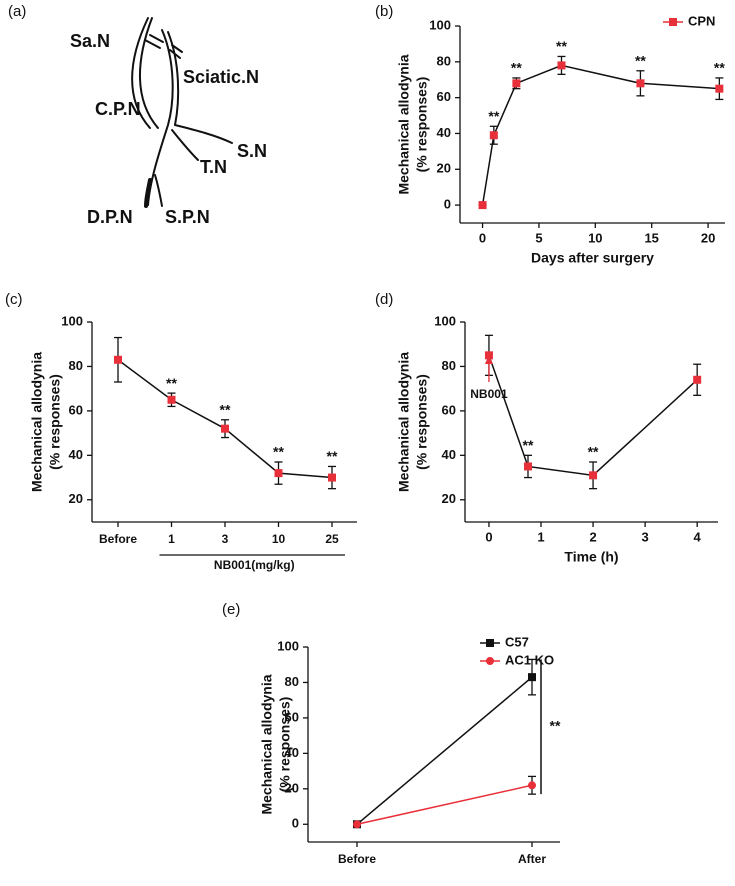  What do you see at coordinates (17, 11) in the screenshot?
I see `panel-label: (a)` at bounding box center [17, 11].